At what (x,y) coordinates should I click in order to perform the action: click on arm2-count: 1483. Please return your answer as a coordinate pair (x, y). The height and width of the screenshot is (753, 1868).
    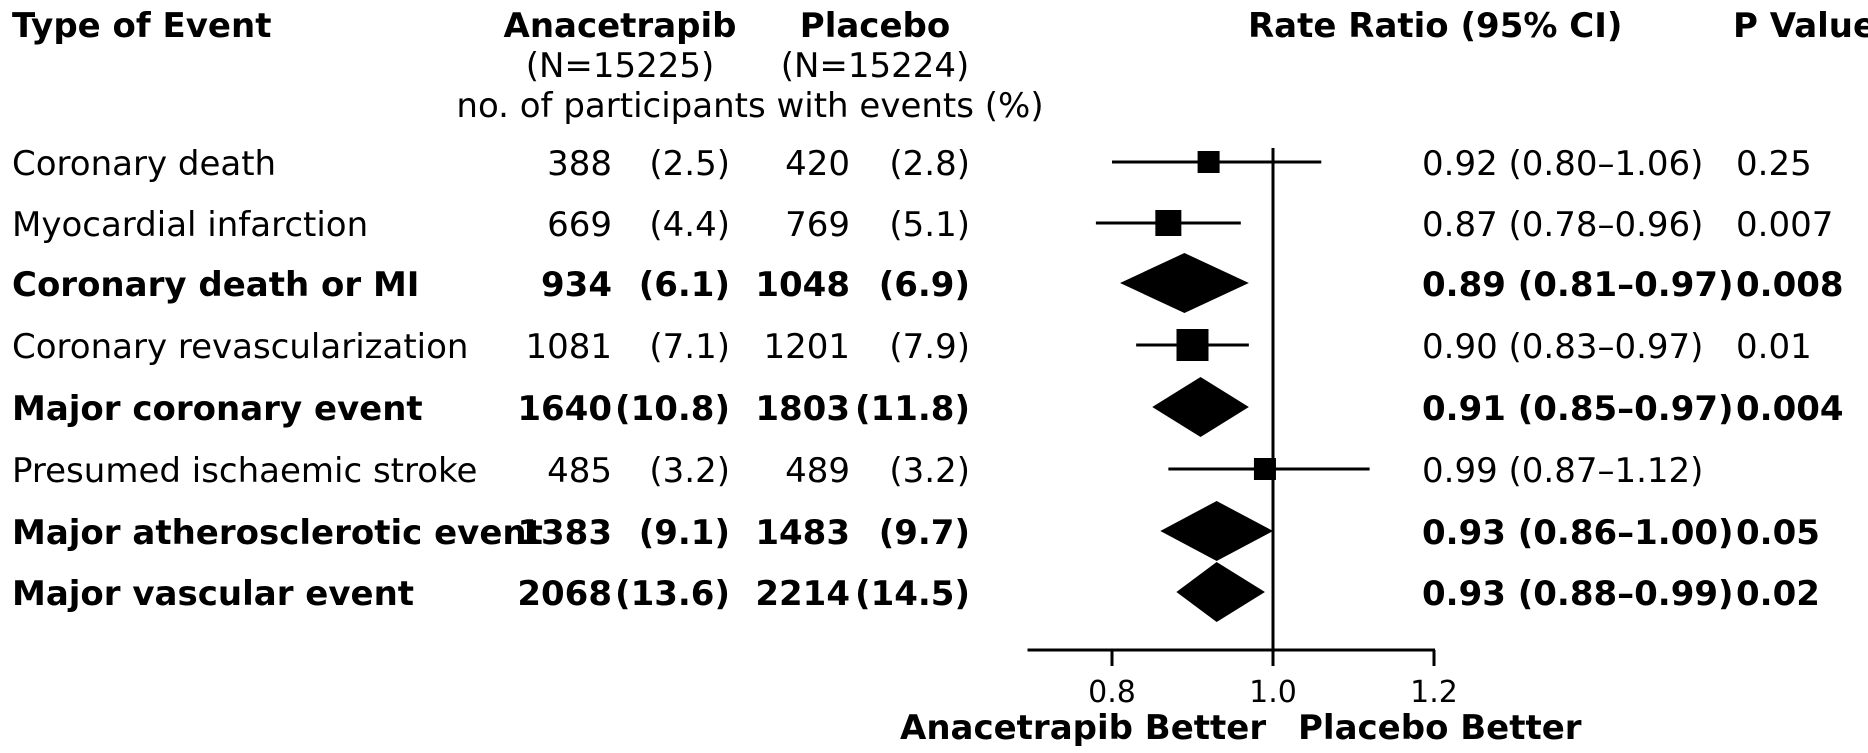
    Looking at the image, I should click on (802, 533).